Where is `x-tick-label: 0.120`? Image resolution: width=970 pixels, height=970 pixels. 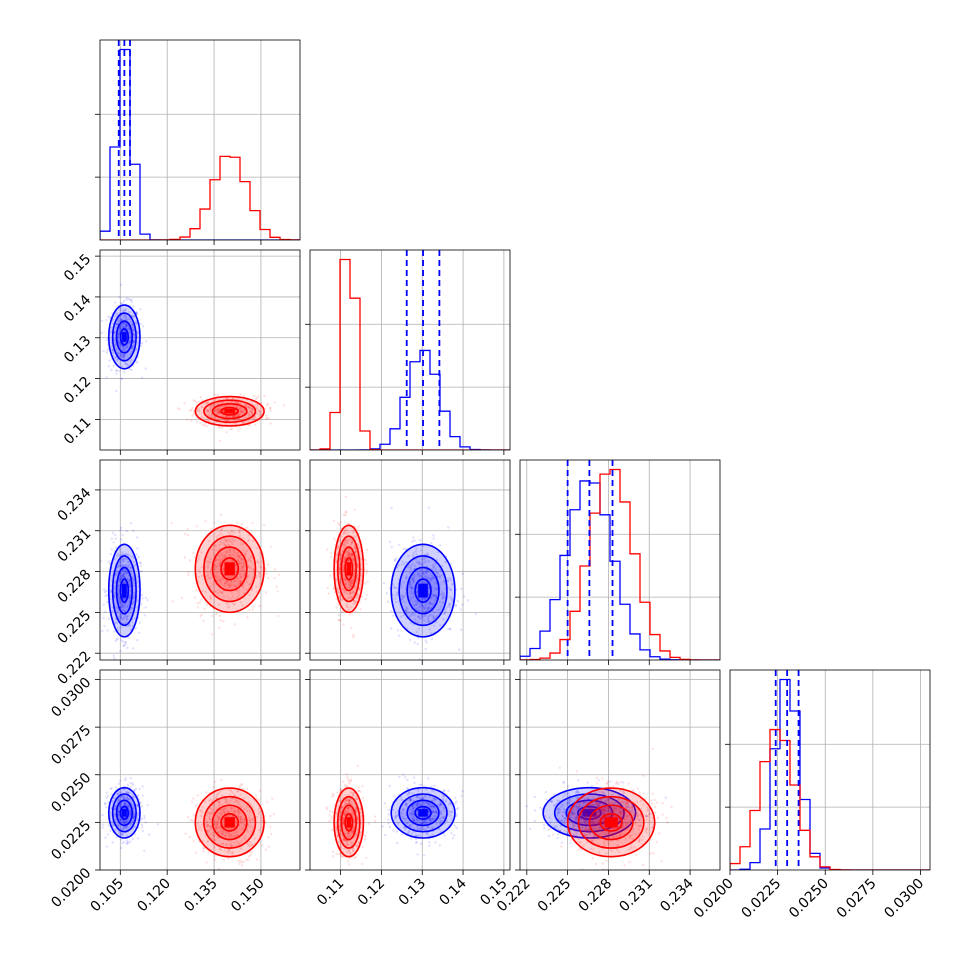
x-tick-label: 0.120 is located at coordinates (154, 896).